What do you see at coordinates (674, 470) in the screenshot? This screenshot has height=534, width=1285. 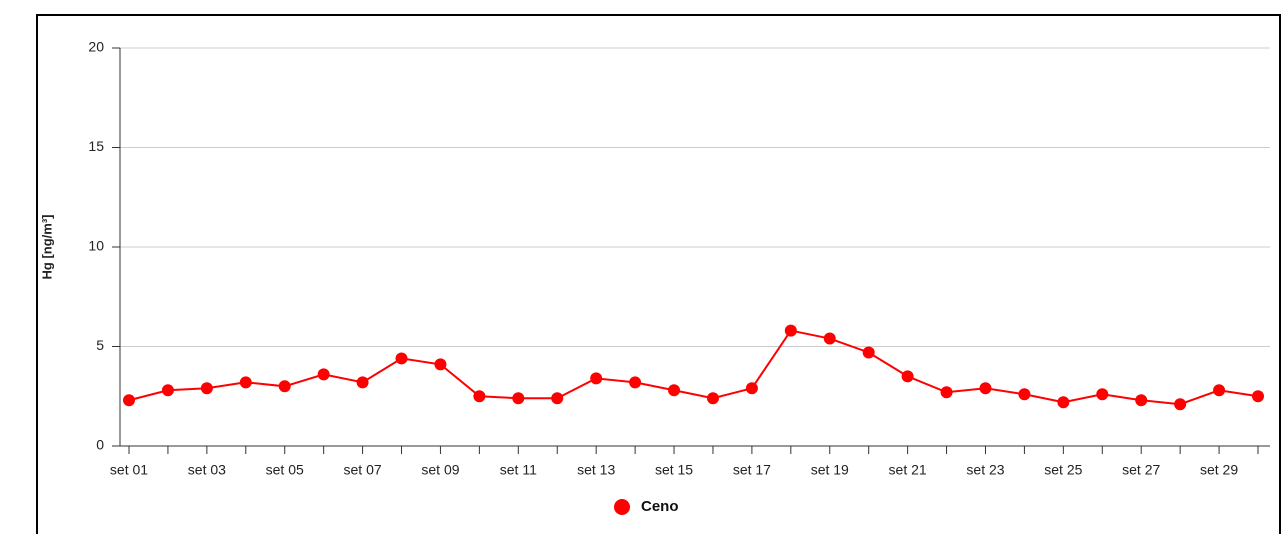 I see `x-tick-label: set 15` at bounding box center [674, 470].